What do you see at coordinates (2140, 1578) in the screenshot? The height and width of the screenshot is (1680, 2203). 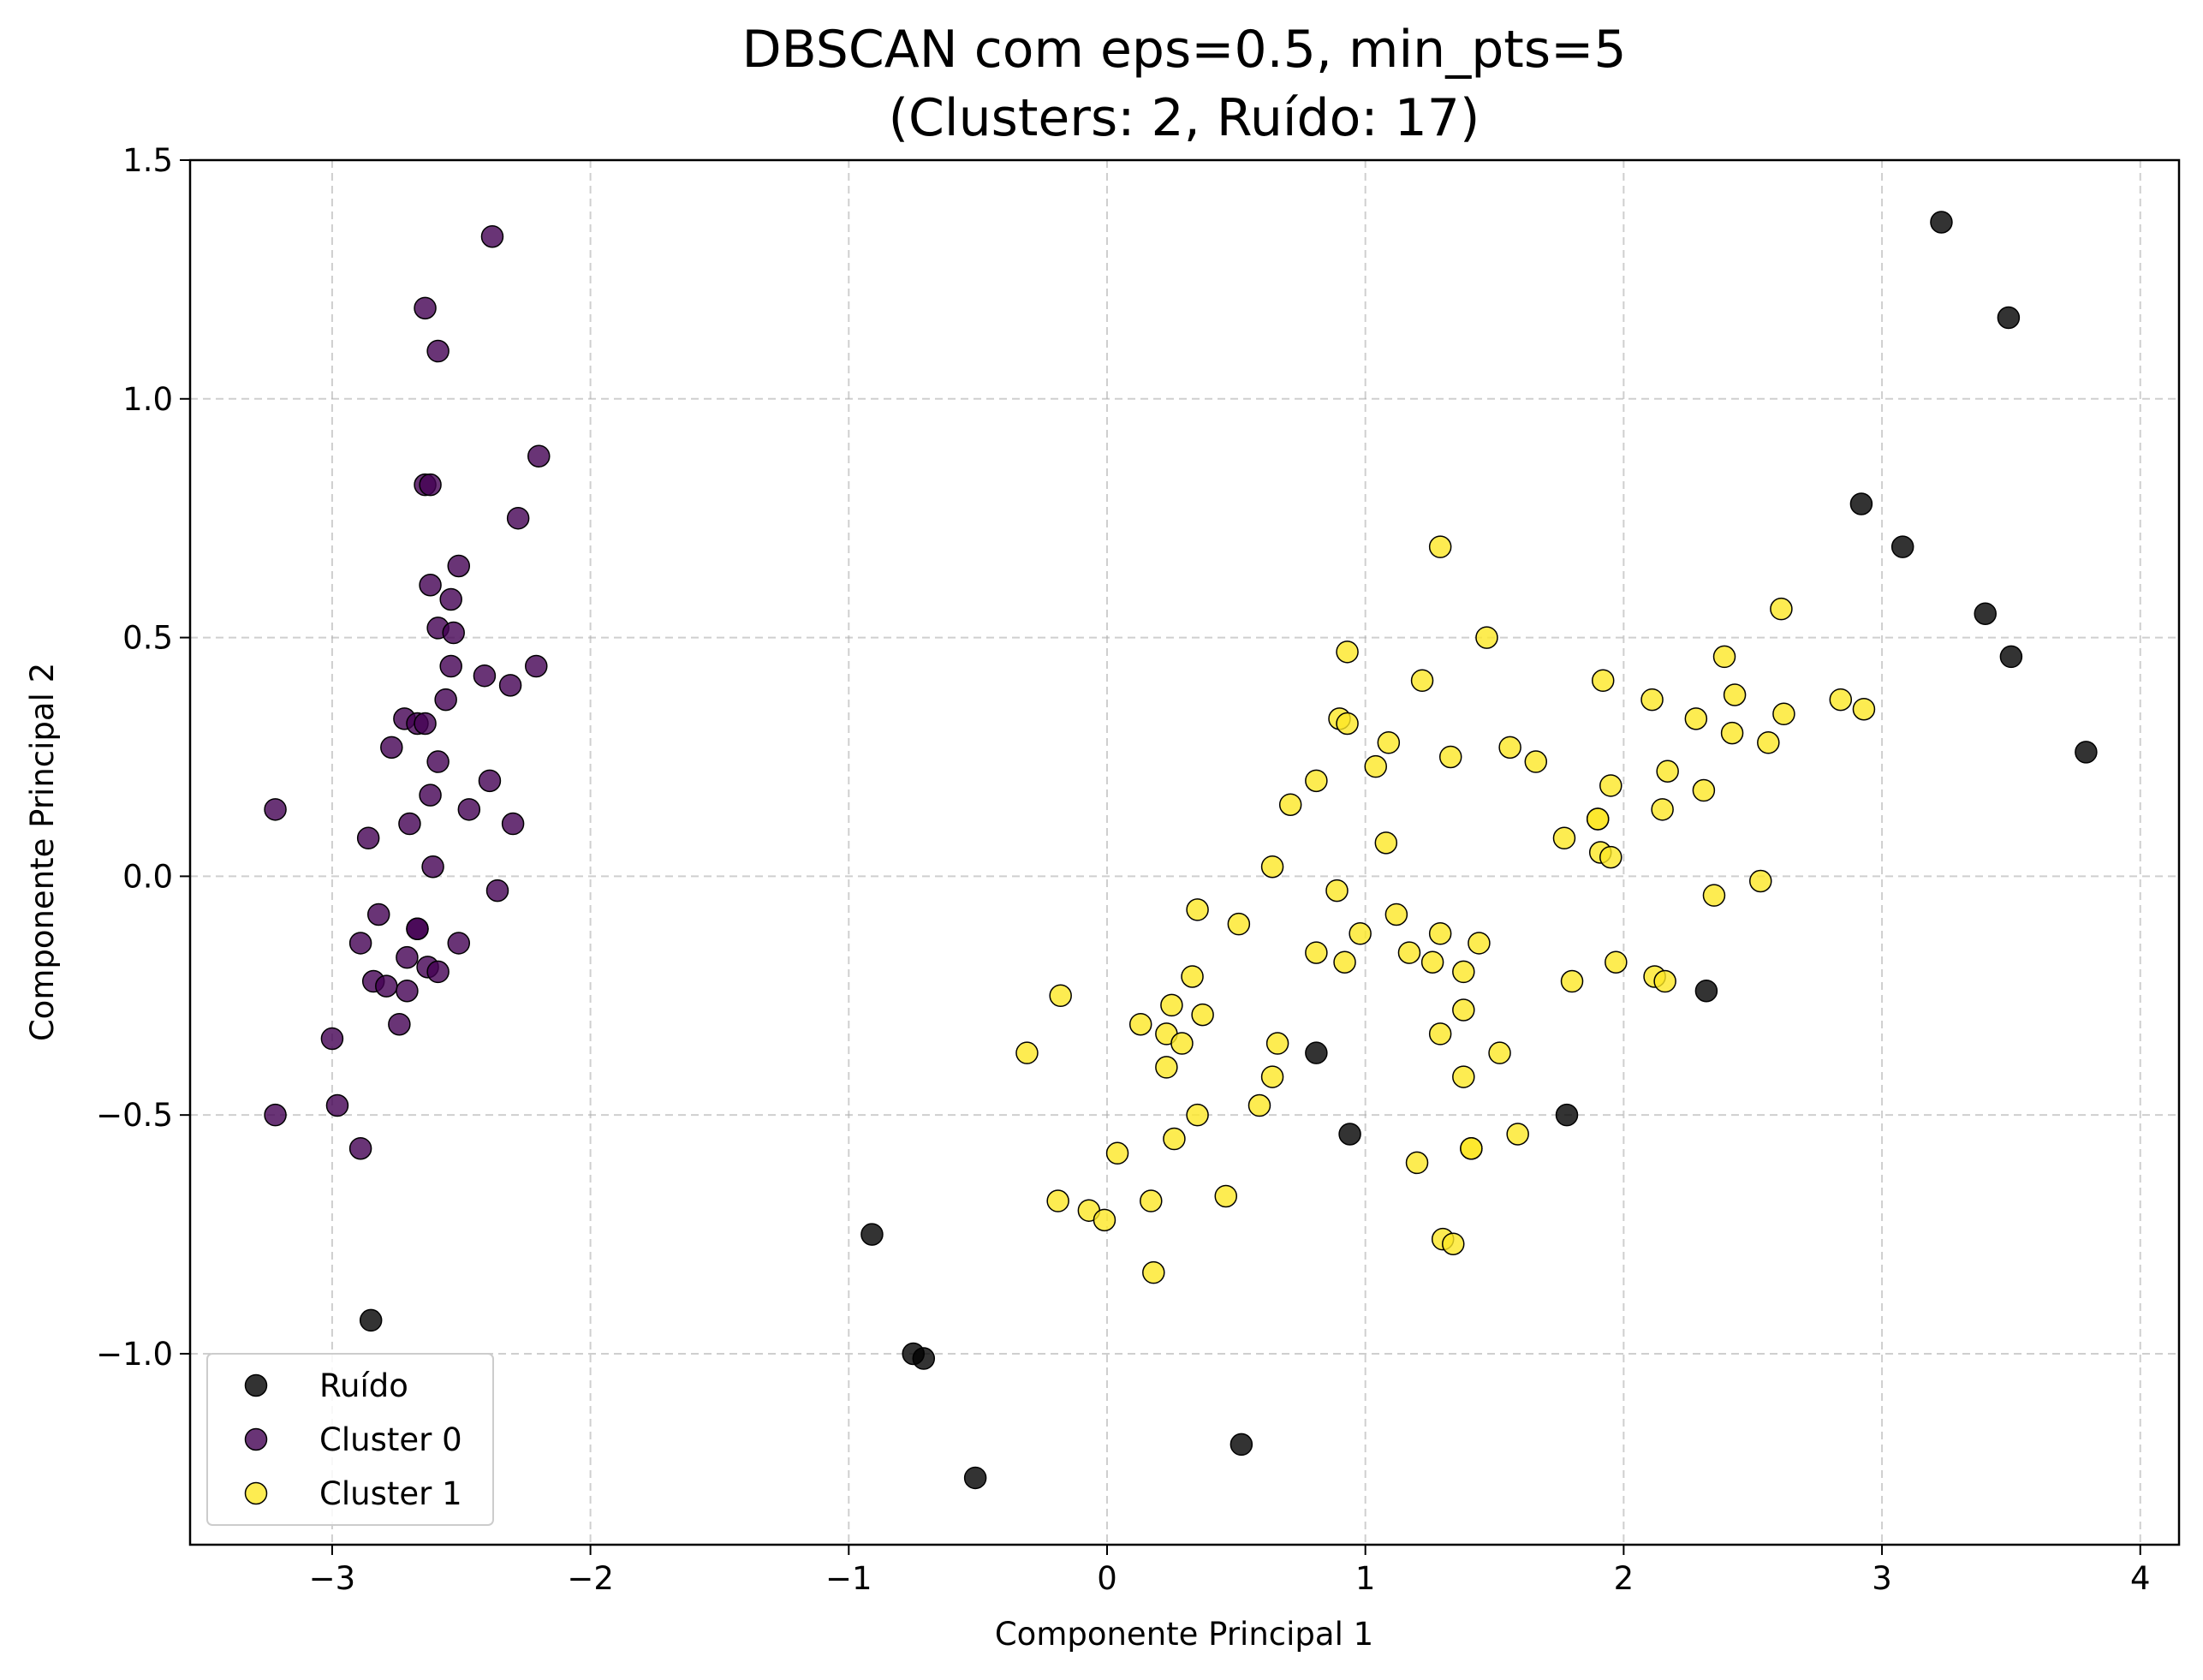 I see `x-tick-label: 4` at bounding box center [2140, 1578].